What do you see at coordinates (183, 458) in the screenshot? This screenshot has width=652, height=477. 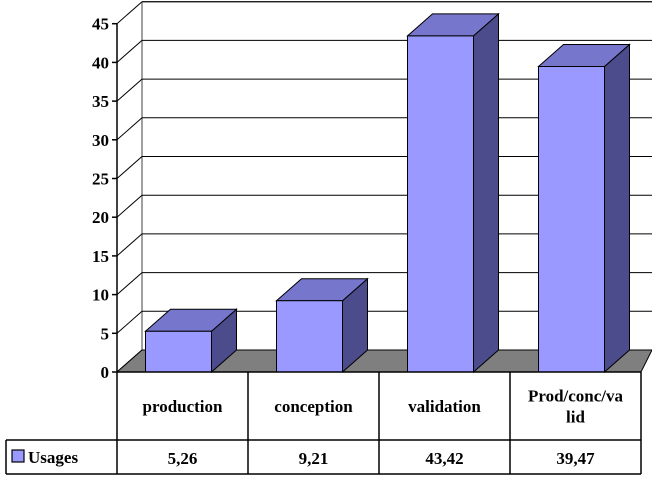 I see `data-label: 5,26` at bounding box center [183, 458].